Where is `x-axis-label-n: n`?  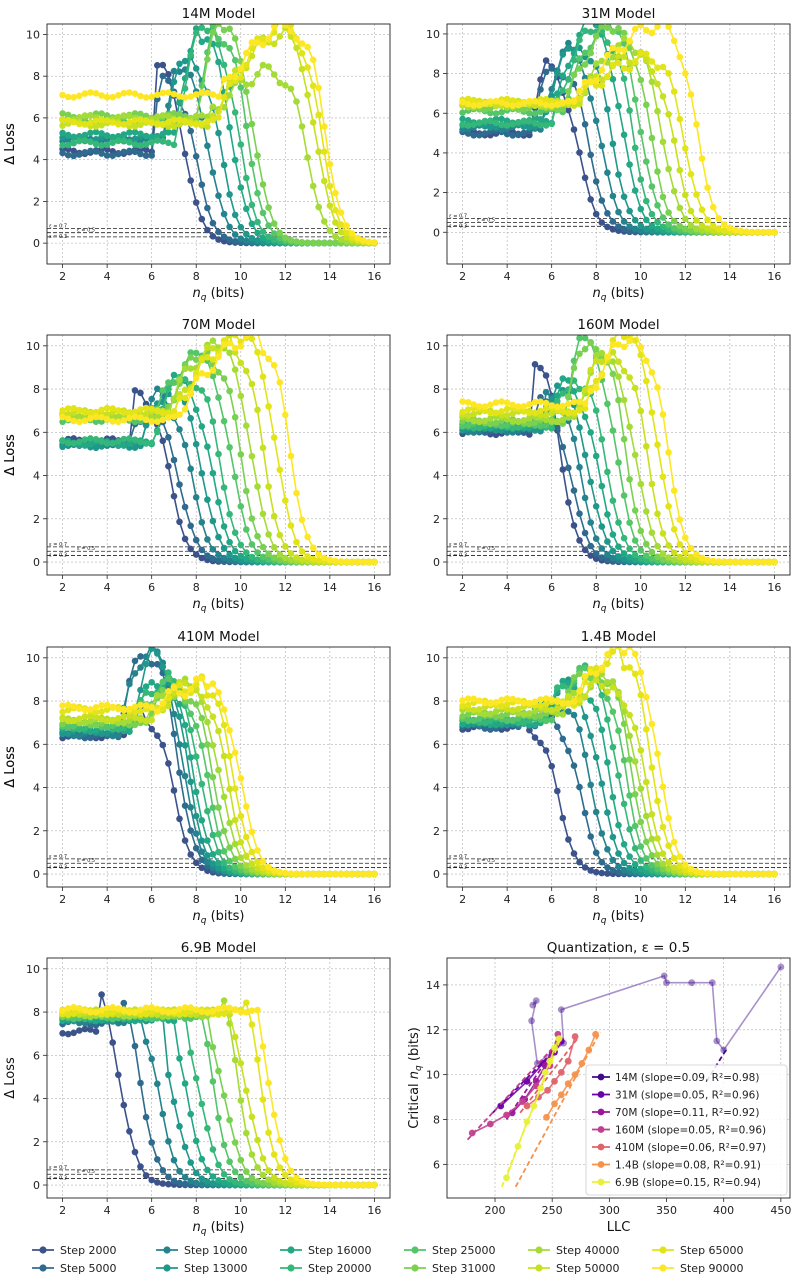 x-axis-label-n: n is located at coordinates (197, 604).